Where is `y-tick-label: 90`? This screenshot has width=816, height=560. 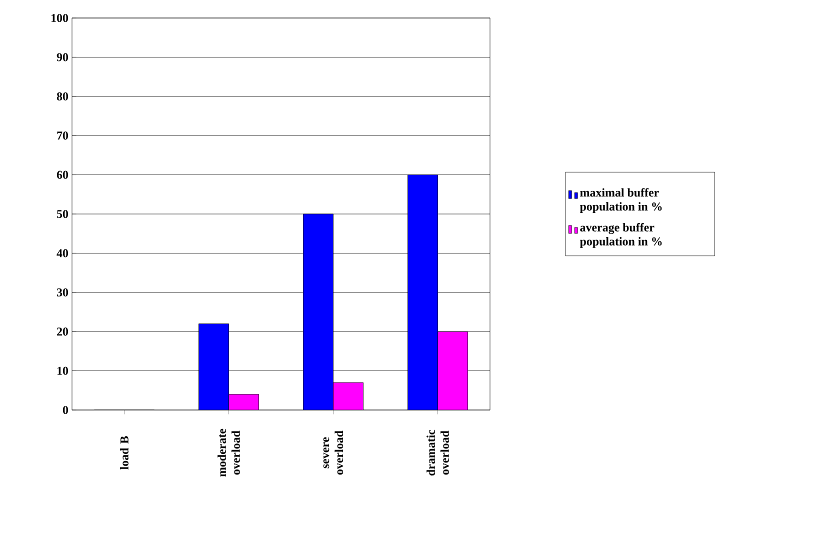
y-tick-label: 90 is located at coordinates (62, 57).